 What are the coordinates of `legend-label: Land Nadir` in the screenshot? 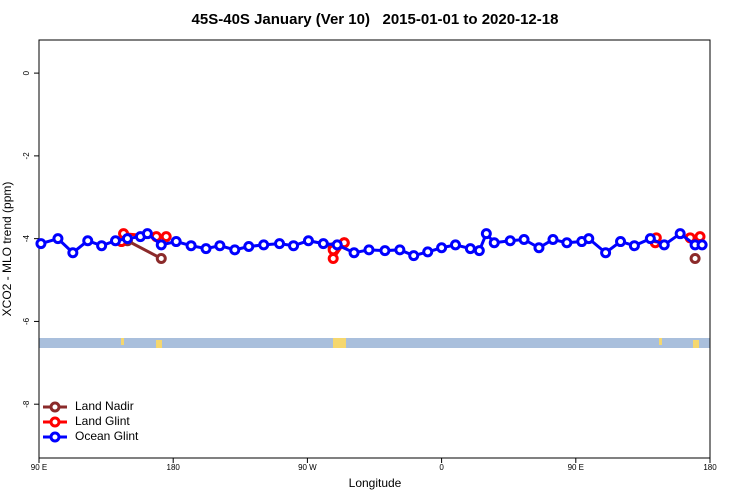 It's located at (104, 406).